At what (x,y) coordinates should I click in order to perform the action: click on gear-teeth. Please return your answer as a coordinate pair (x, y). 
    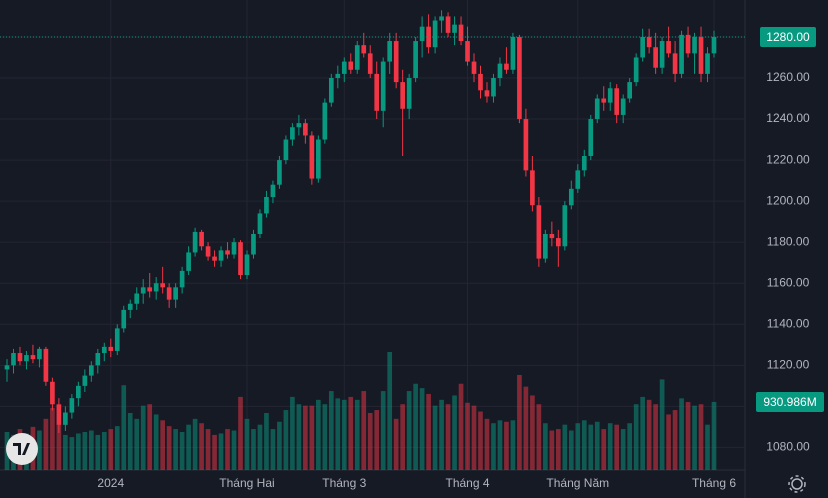
    Looking at the image, I should click on (797, 484).